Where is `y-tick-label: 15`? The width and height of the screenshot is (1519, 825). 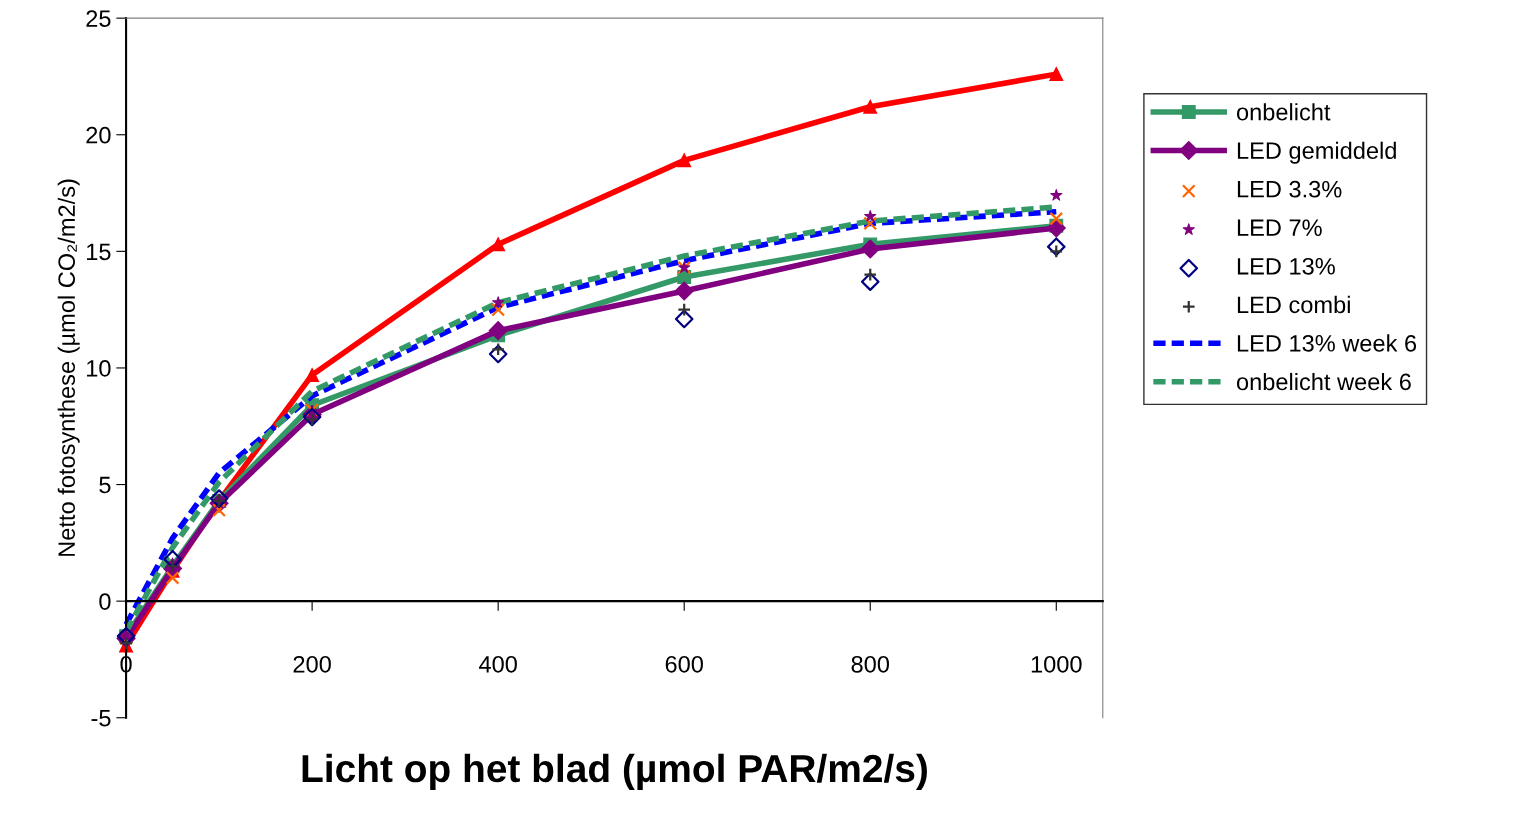
y-tick-label: 15 is located at coordinates (99, 252).